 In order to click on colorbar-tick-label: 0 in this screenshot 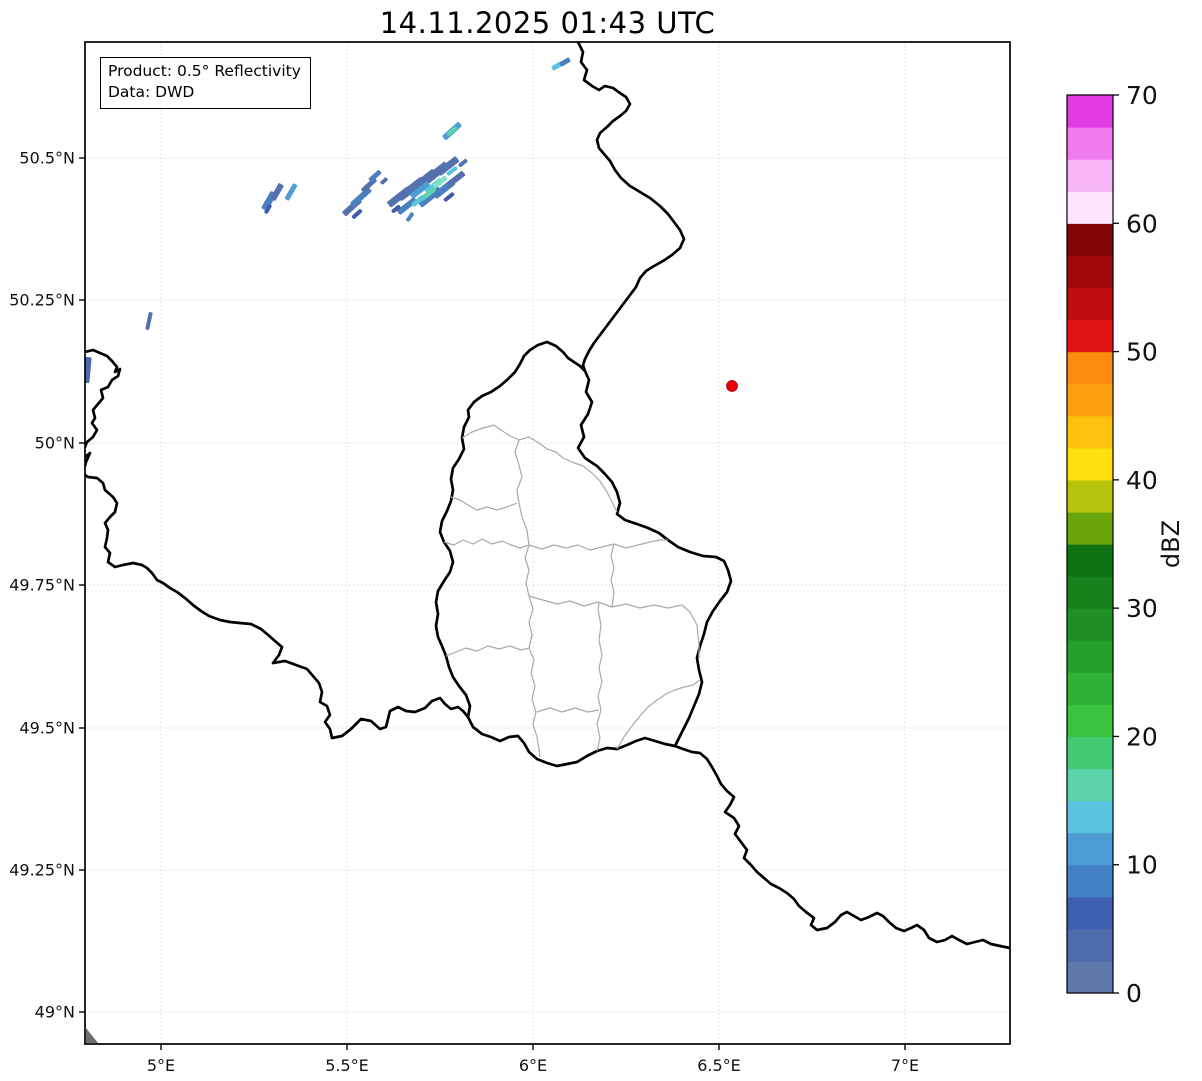, I will do `click(1134, 993)`.